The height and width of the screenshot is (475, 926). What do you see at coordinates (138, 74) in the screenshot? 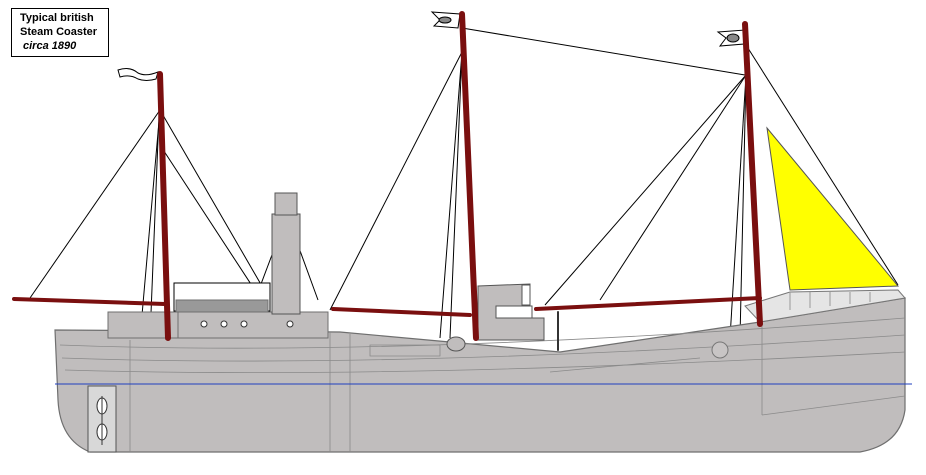
I see `fore-flag` at bounding box center [138, 74].